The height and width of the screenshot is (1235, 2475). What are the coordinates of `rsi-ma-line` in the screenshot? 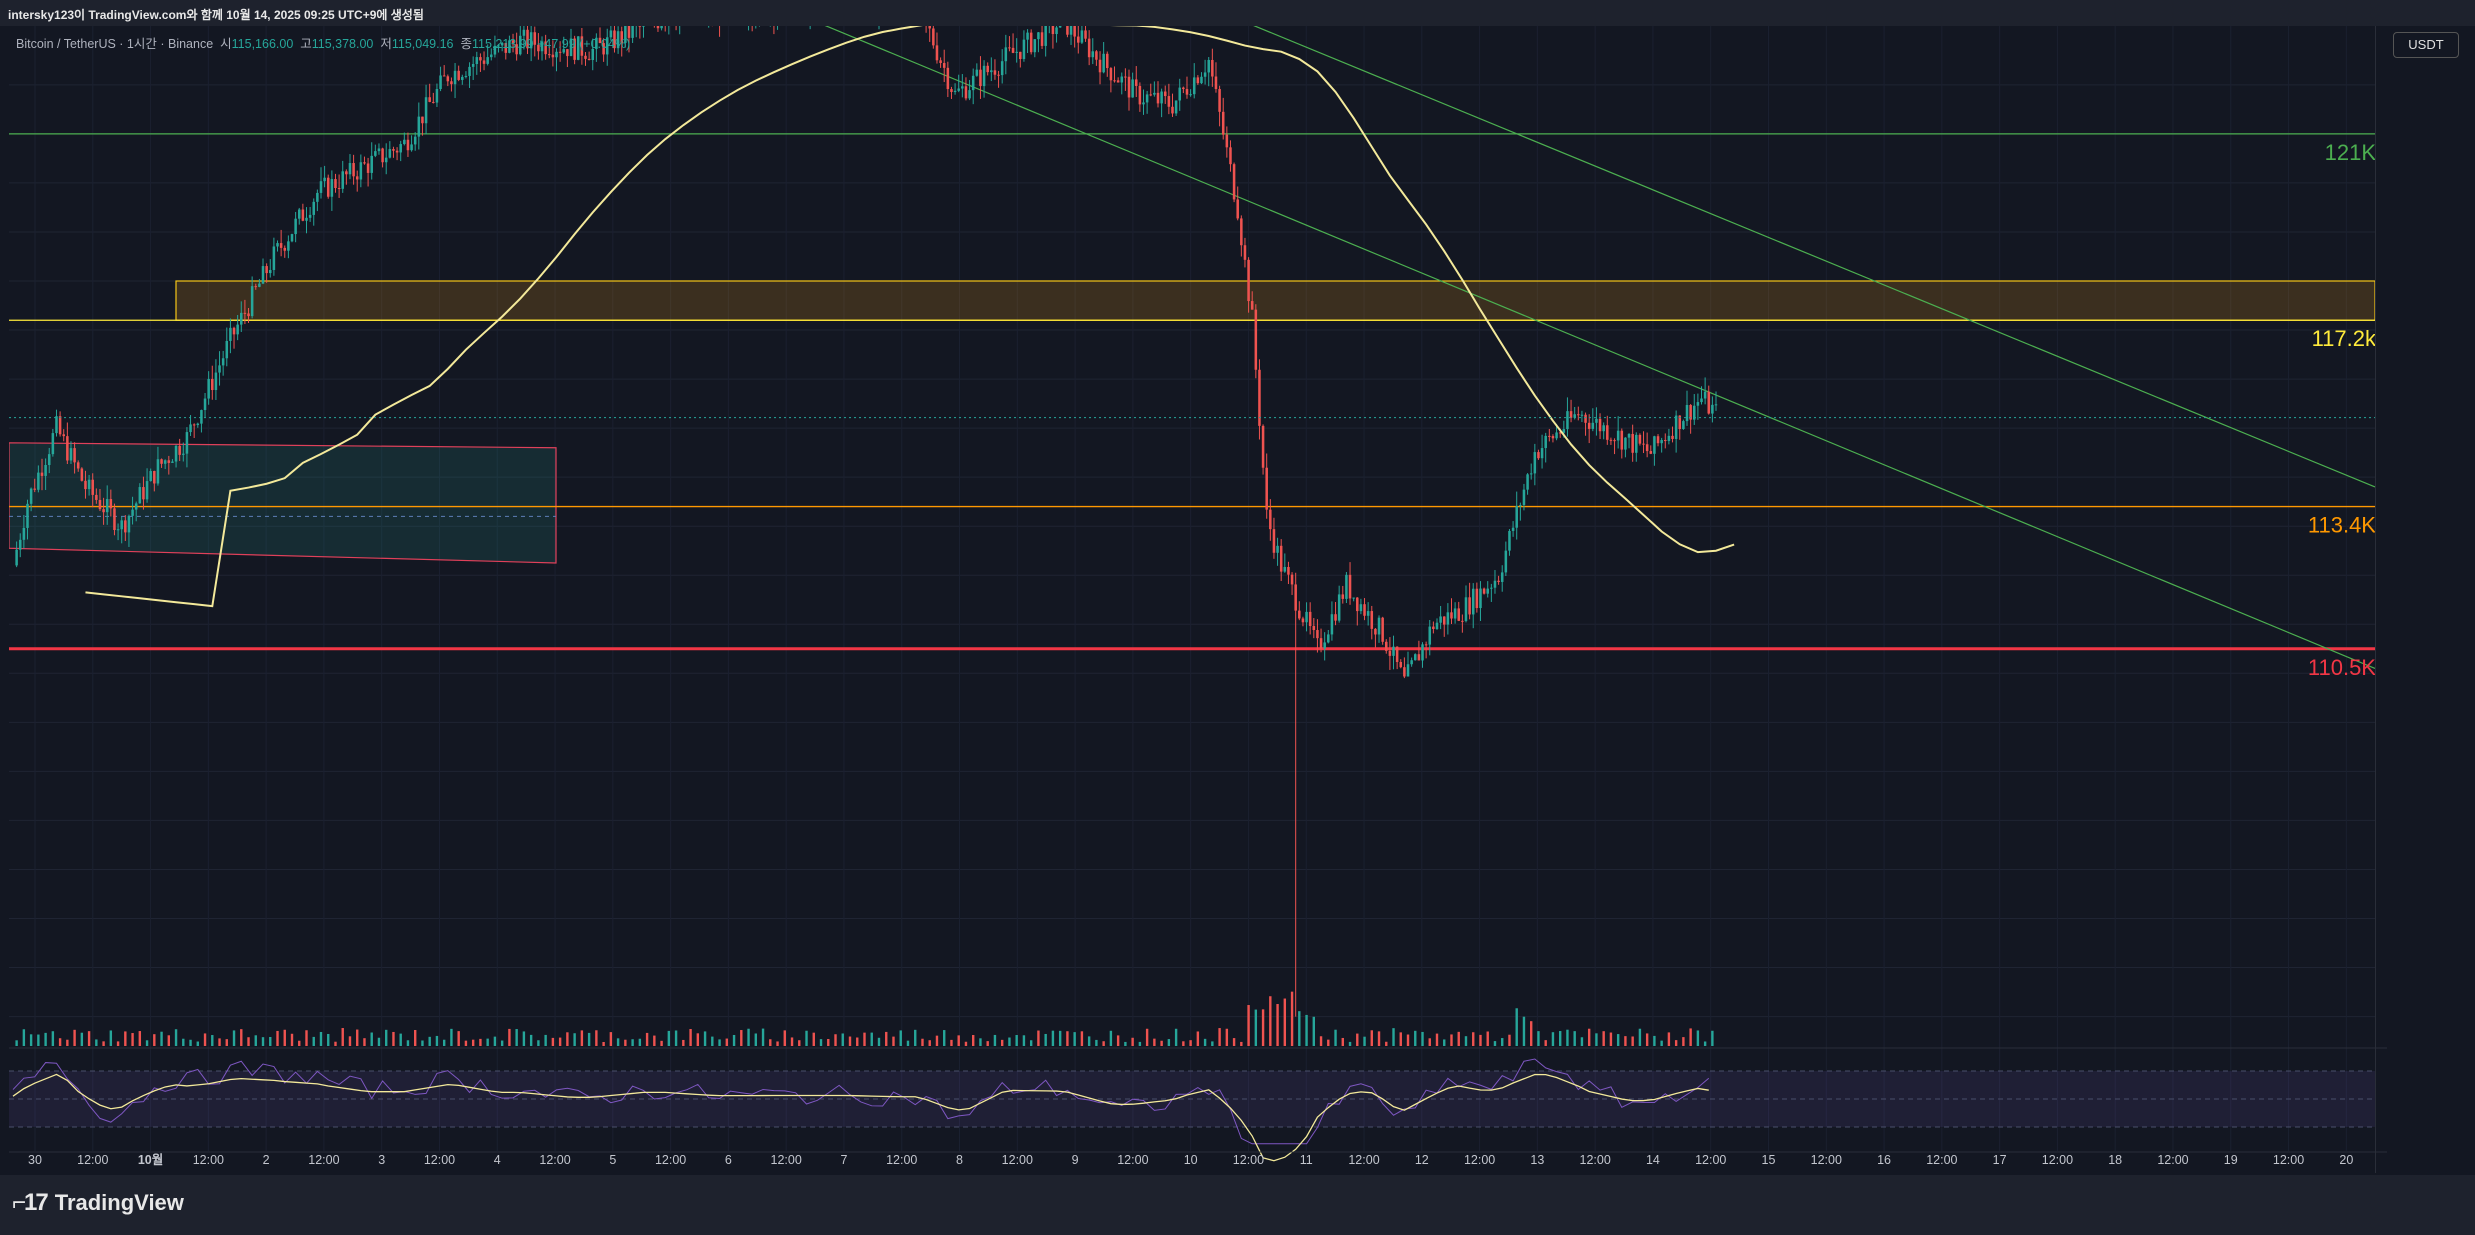 It's located at (860, 1117).